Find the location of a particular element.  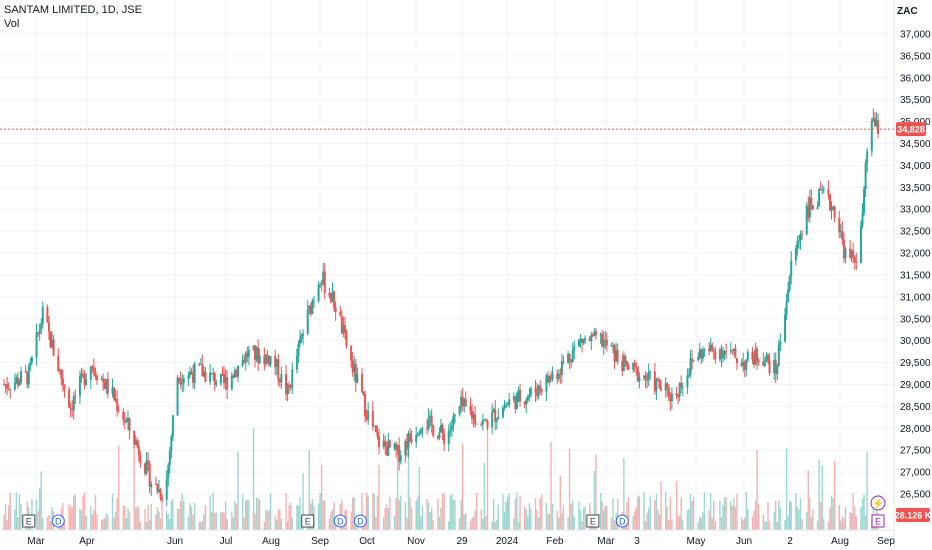

volume-label: Vol is located at coordinates (12, 24).